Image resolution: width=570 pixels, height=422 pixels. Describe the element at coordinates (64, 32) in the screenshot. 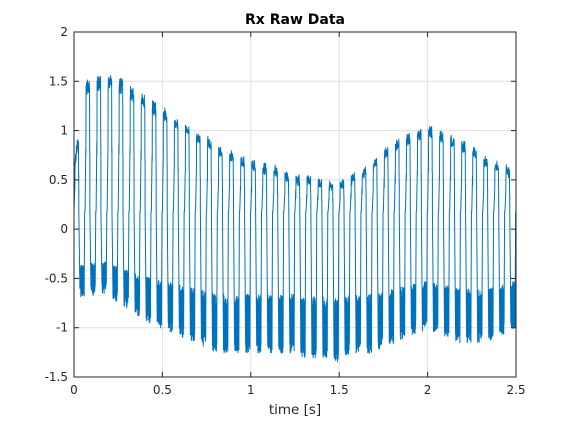

I see `y-tick-label: 2` at that location.